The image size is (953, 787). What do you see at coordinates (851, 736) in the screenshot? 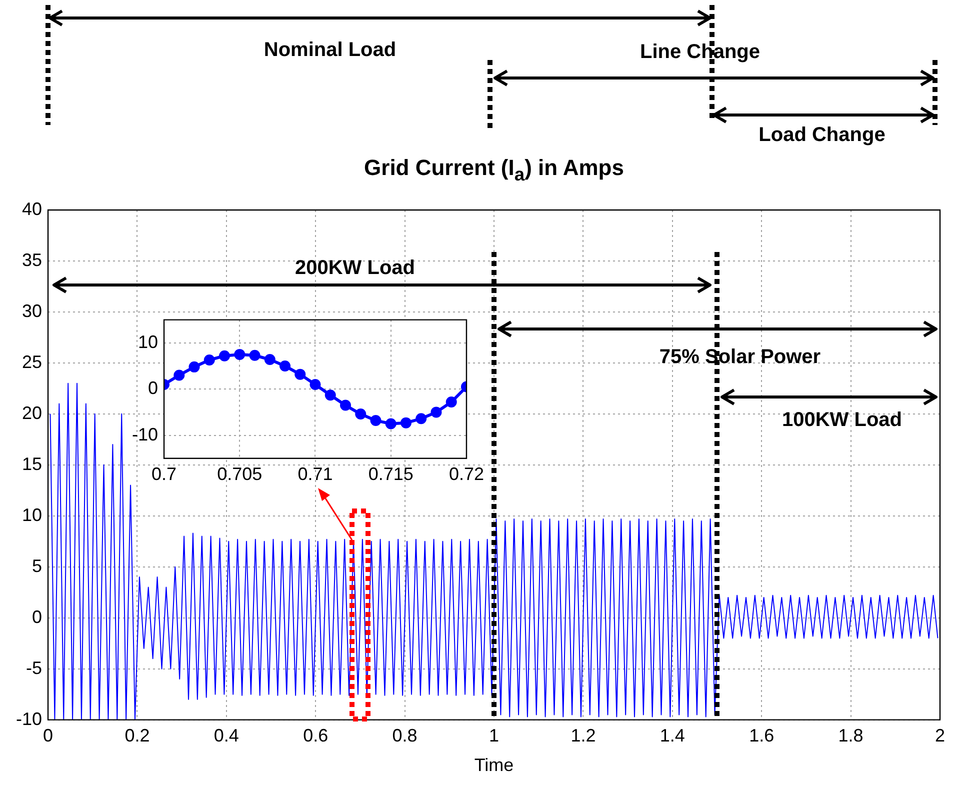
I see `x-tick-label: 1.8` at bounding box center [851, 736].